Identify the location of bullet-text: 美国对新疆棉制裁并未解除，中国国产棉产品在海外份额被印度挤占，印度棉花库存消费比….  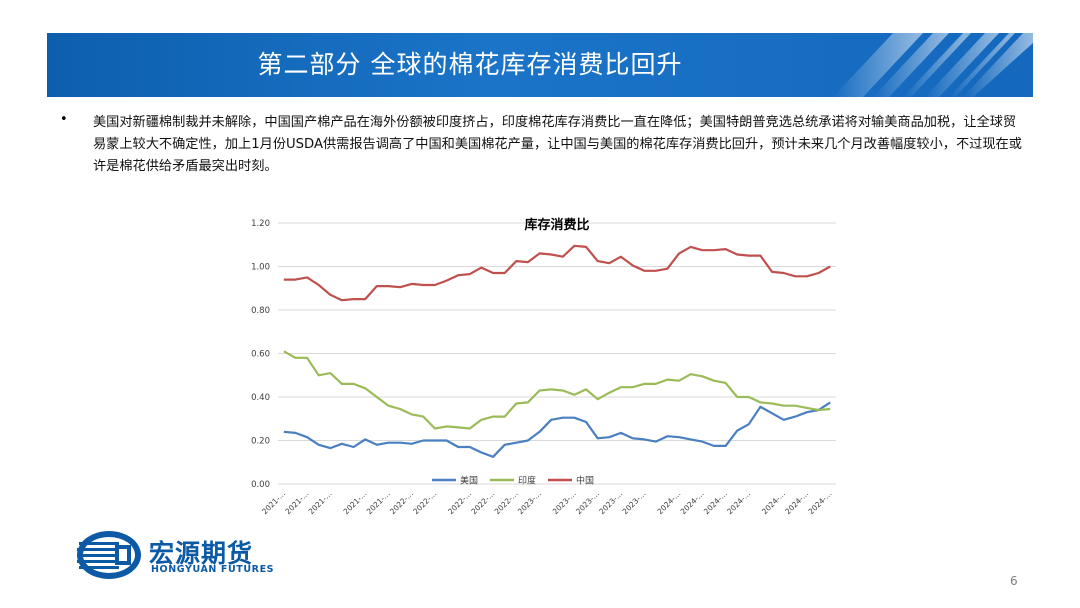
(557, 144).